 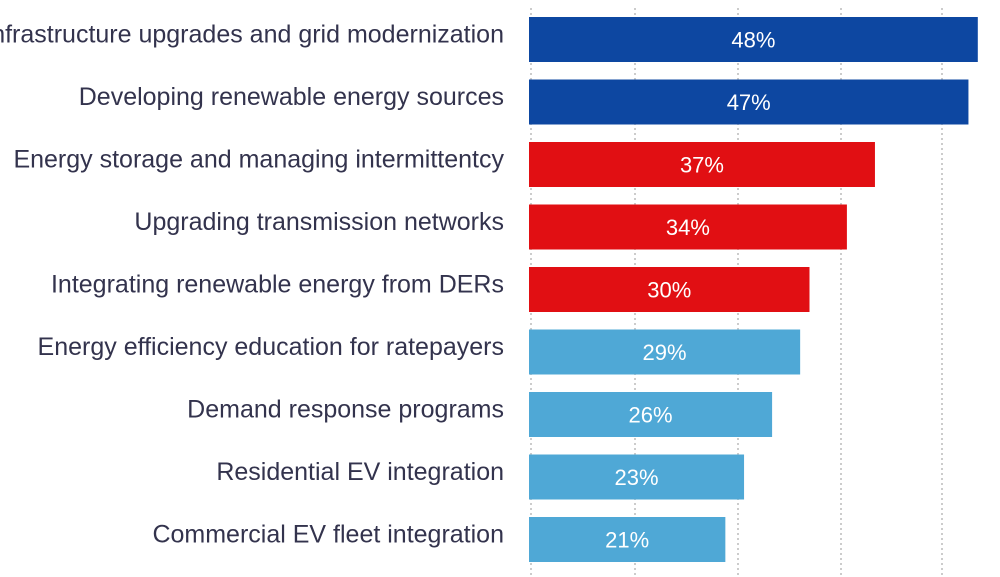 What do you see at coordinates (319, 222) in the screenshot?
I see `category-label-4: Upgrading transmission networks` at bounding box center [319, 222].